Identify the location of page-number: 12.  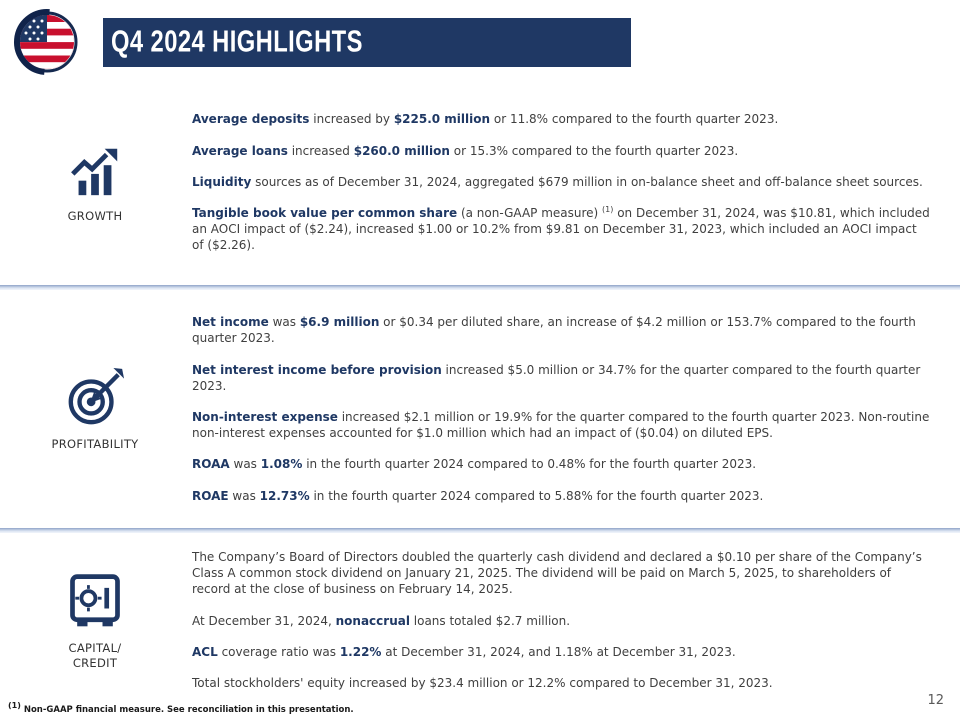
(935, 700).